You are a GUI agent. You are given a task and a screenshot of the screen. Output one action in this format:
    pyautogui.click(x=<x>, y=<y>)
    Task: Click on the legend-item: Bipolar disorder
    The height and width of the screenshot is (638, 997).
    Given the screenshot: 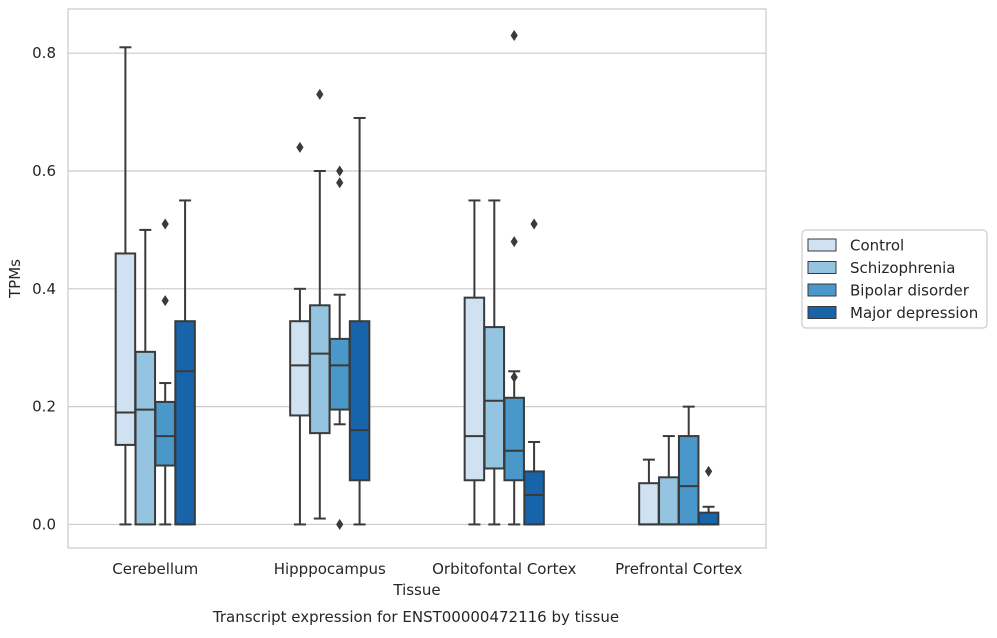 What is the action you would take?
    pyautogui.click(x=888, y=291)
    